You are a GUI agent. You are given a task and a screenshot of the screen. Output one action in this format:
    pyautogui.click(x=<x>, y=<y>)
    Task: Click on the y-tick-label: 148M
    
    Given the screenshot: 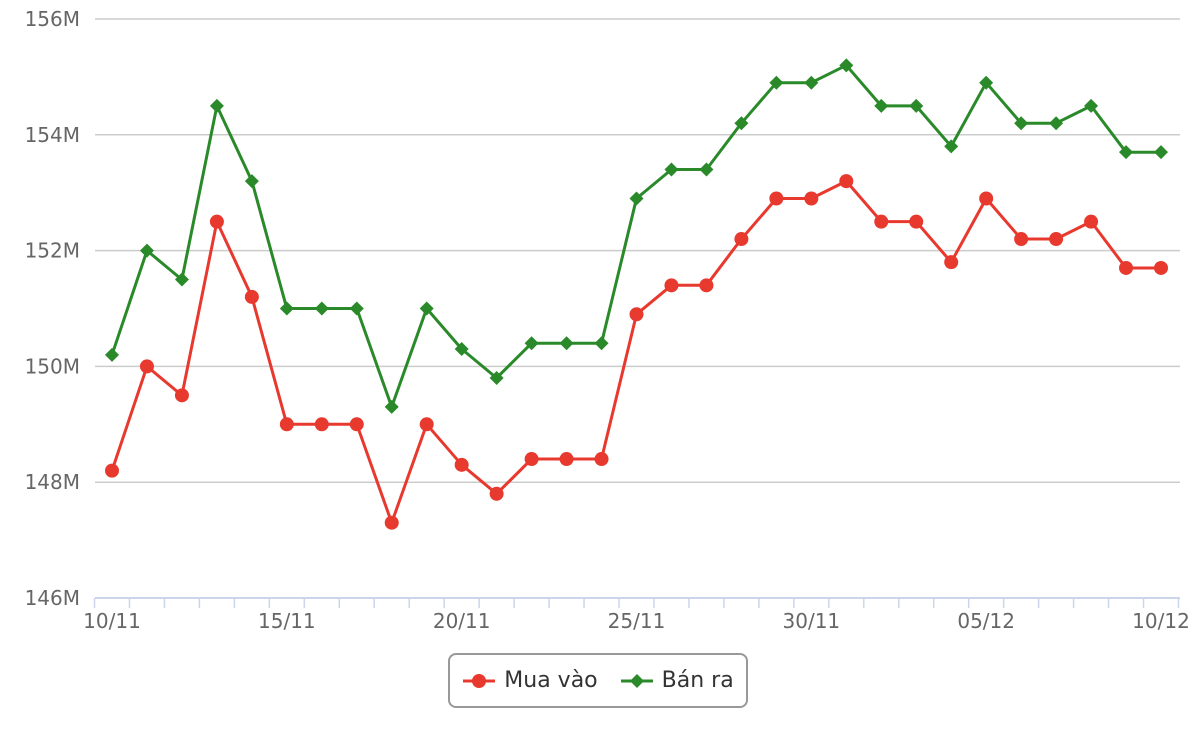 What is the action you would take?
    pyautogui.click(x=52, y=482)
    